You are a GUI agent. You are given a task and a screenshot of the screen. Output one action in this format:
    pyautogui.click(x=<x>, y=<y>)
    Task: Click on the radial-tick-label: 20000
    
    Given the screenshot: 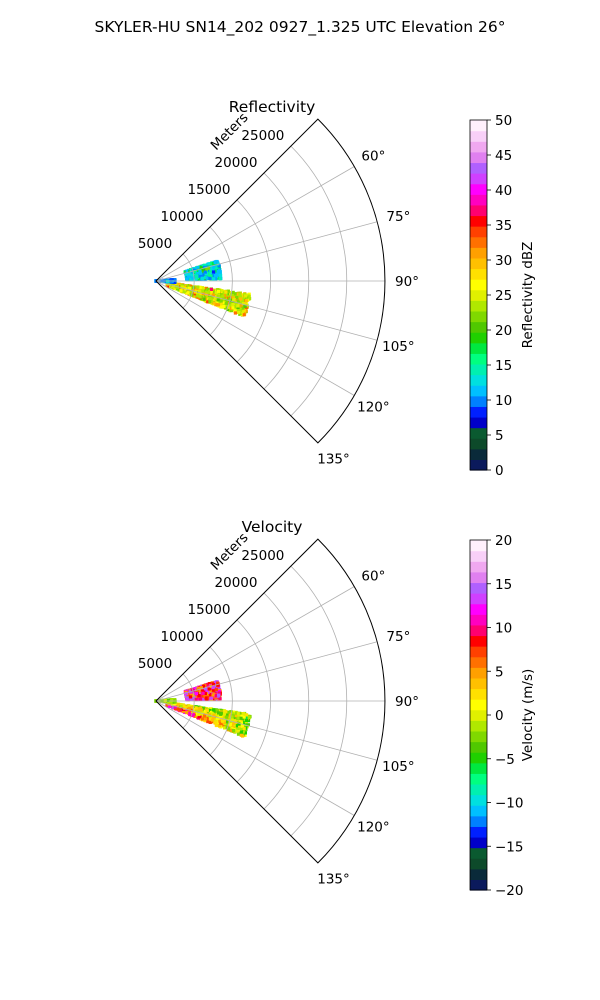 What is the action you would take?
    pyautogui.click(x=236, y=163)
    